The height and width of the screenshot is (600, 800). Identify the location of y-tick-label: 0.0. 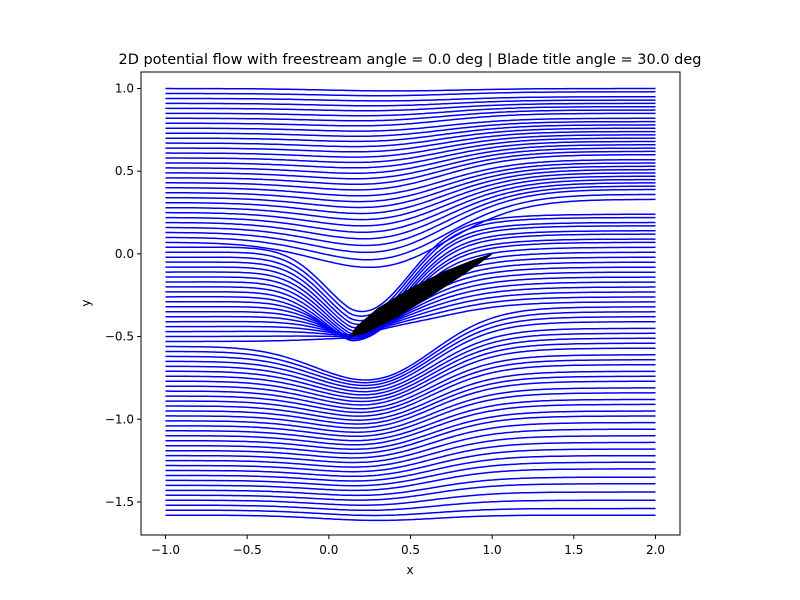
(124, 254).